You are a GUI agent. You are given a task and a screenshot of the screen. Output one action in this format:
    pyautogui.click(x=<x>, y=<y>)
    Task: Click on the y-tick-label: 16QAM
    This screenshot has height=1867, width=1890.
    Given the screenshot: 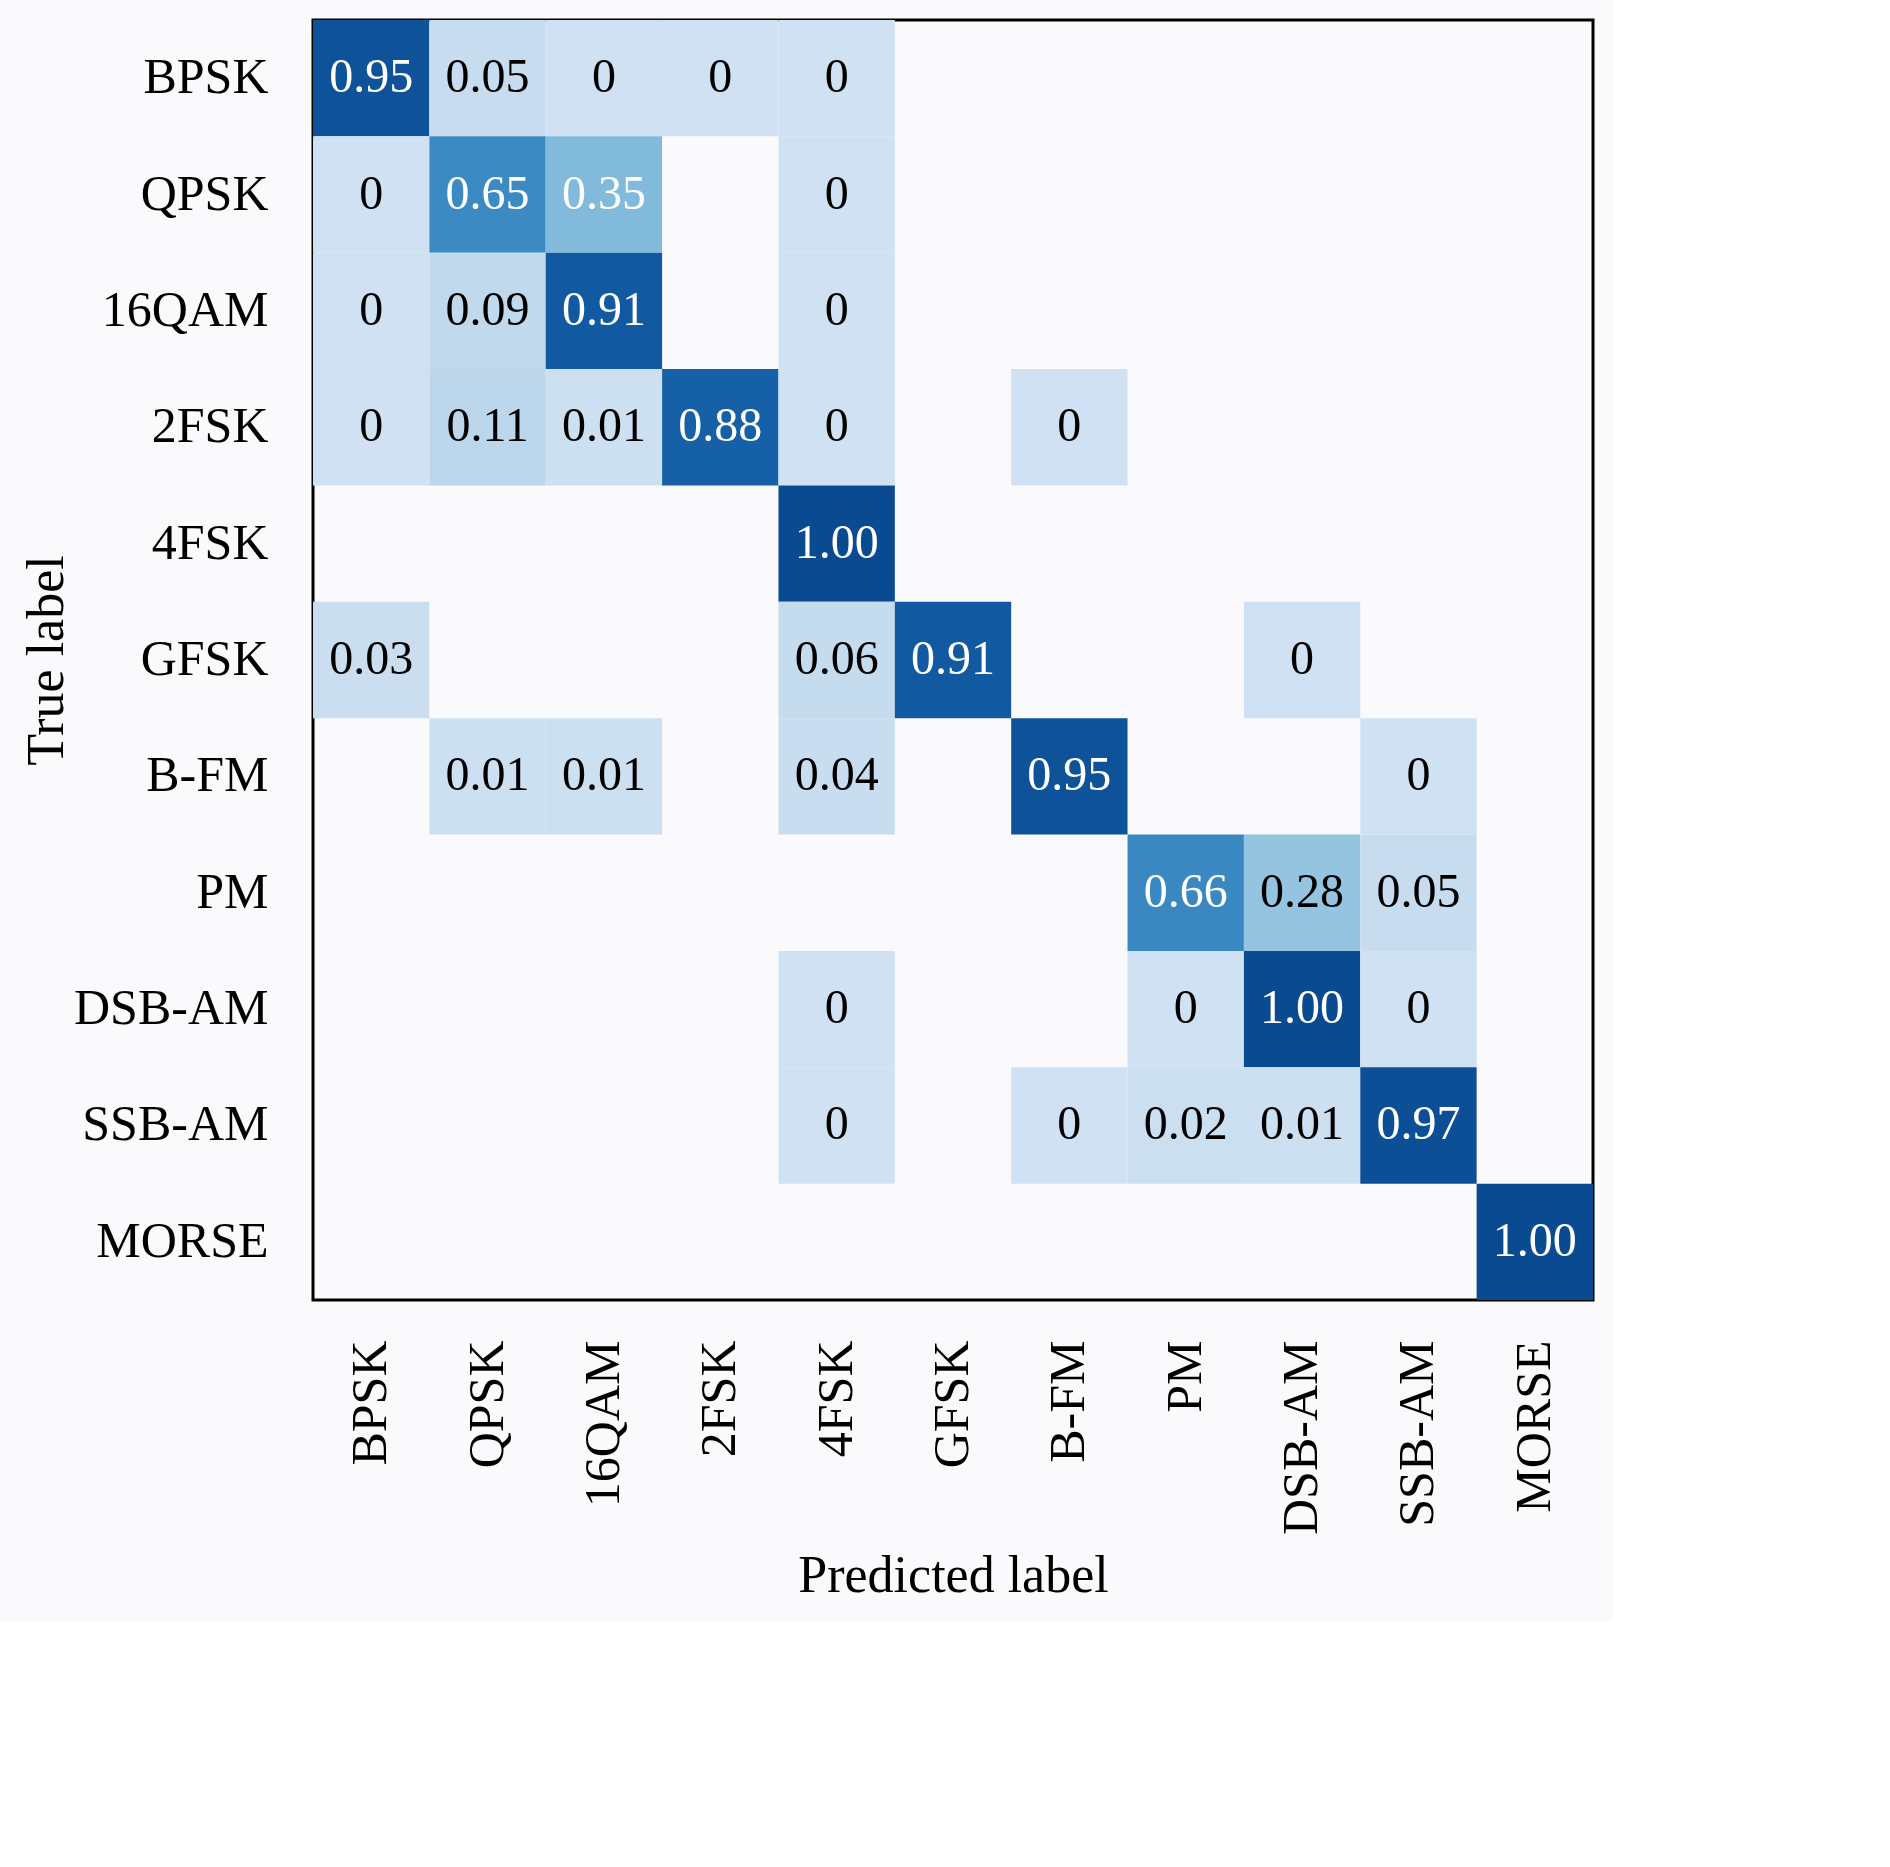 What is the action you would take?
    pyautogui.click(x=185, y=308)
    